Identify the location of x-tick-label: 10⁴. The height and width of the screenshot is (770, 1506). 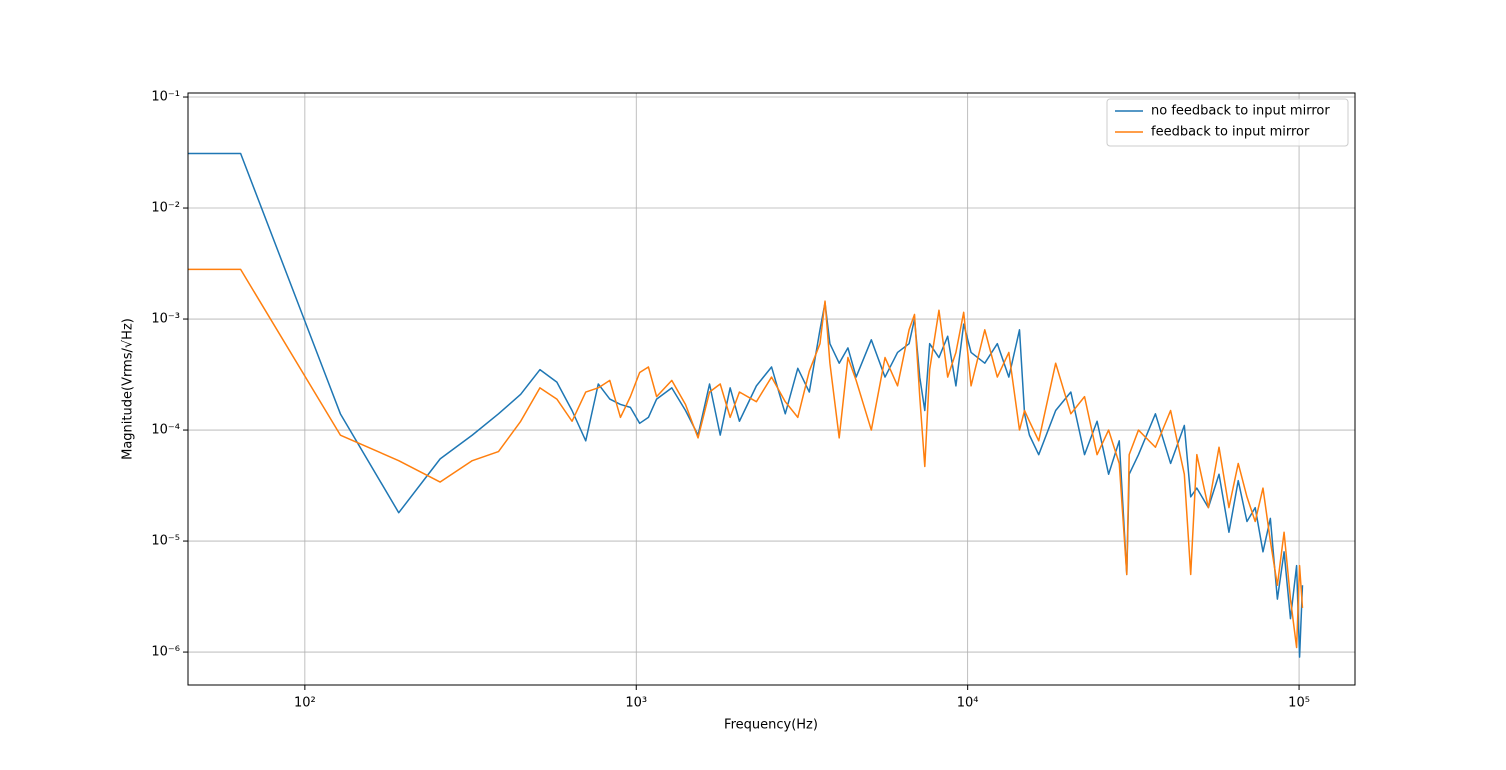
(968, 703).